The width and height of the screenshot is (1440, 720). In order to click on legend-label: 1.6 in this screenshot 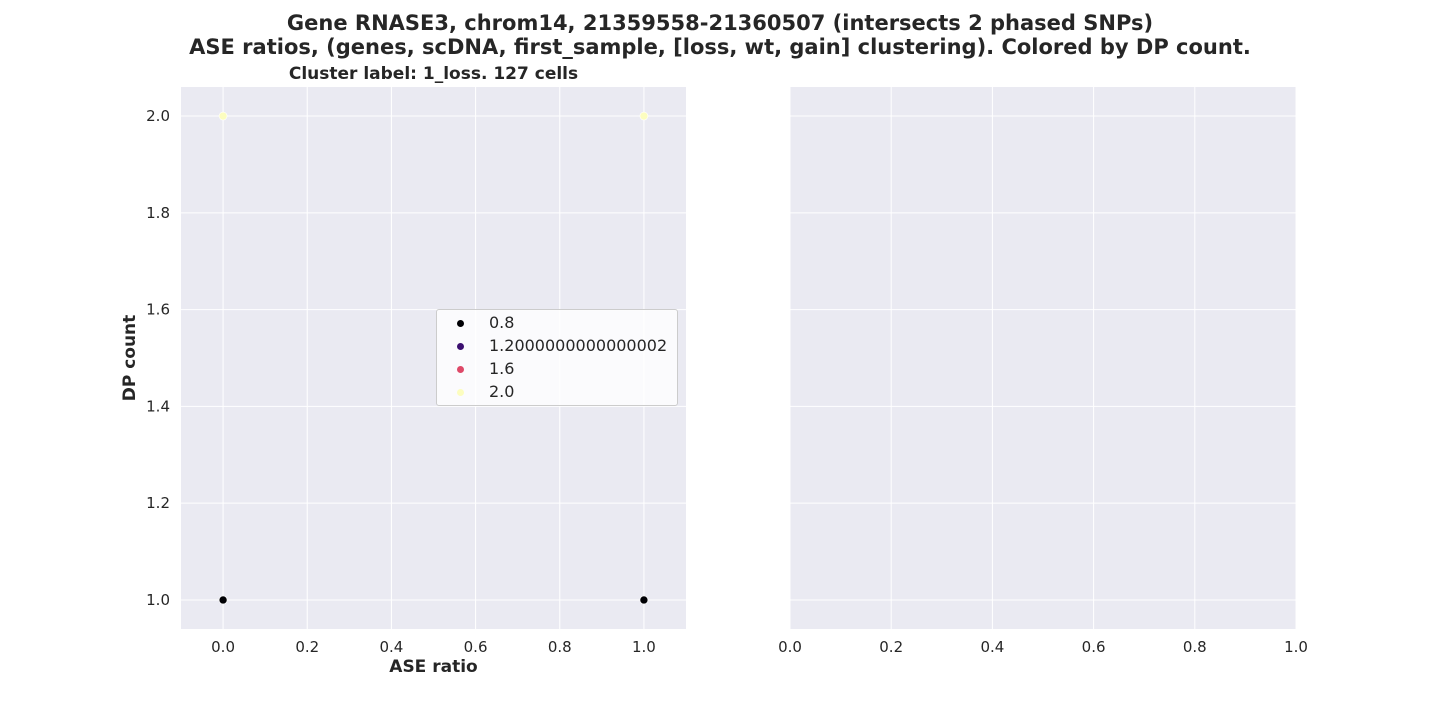, I will do `click(502, 368)`.